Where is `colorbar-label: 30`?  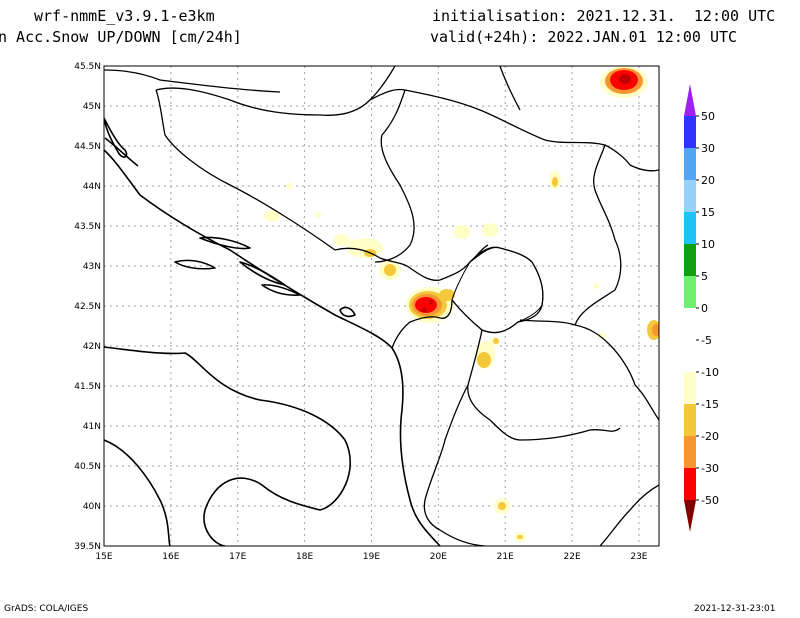 colorbar-label: 30 is located at coordinates (708, 148).